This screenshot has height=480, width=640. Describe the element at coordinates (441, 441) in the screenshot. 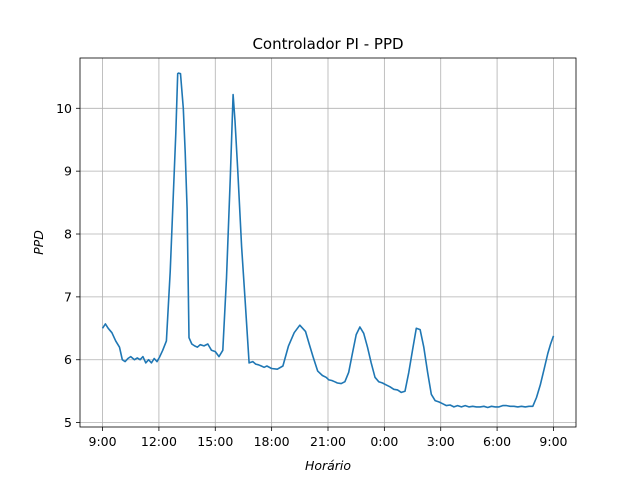

I see `x-tick-label: 3:00` at that location.